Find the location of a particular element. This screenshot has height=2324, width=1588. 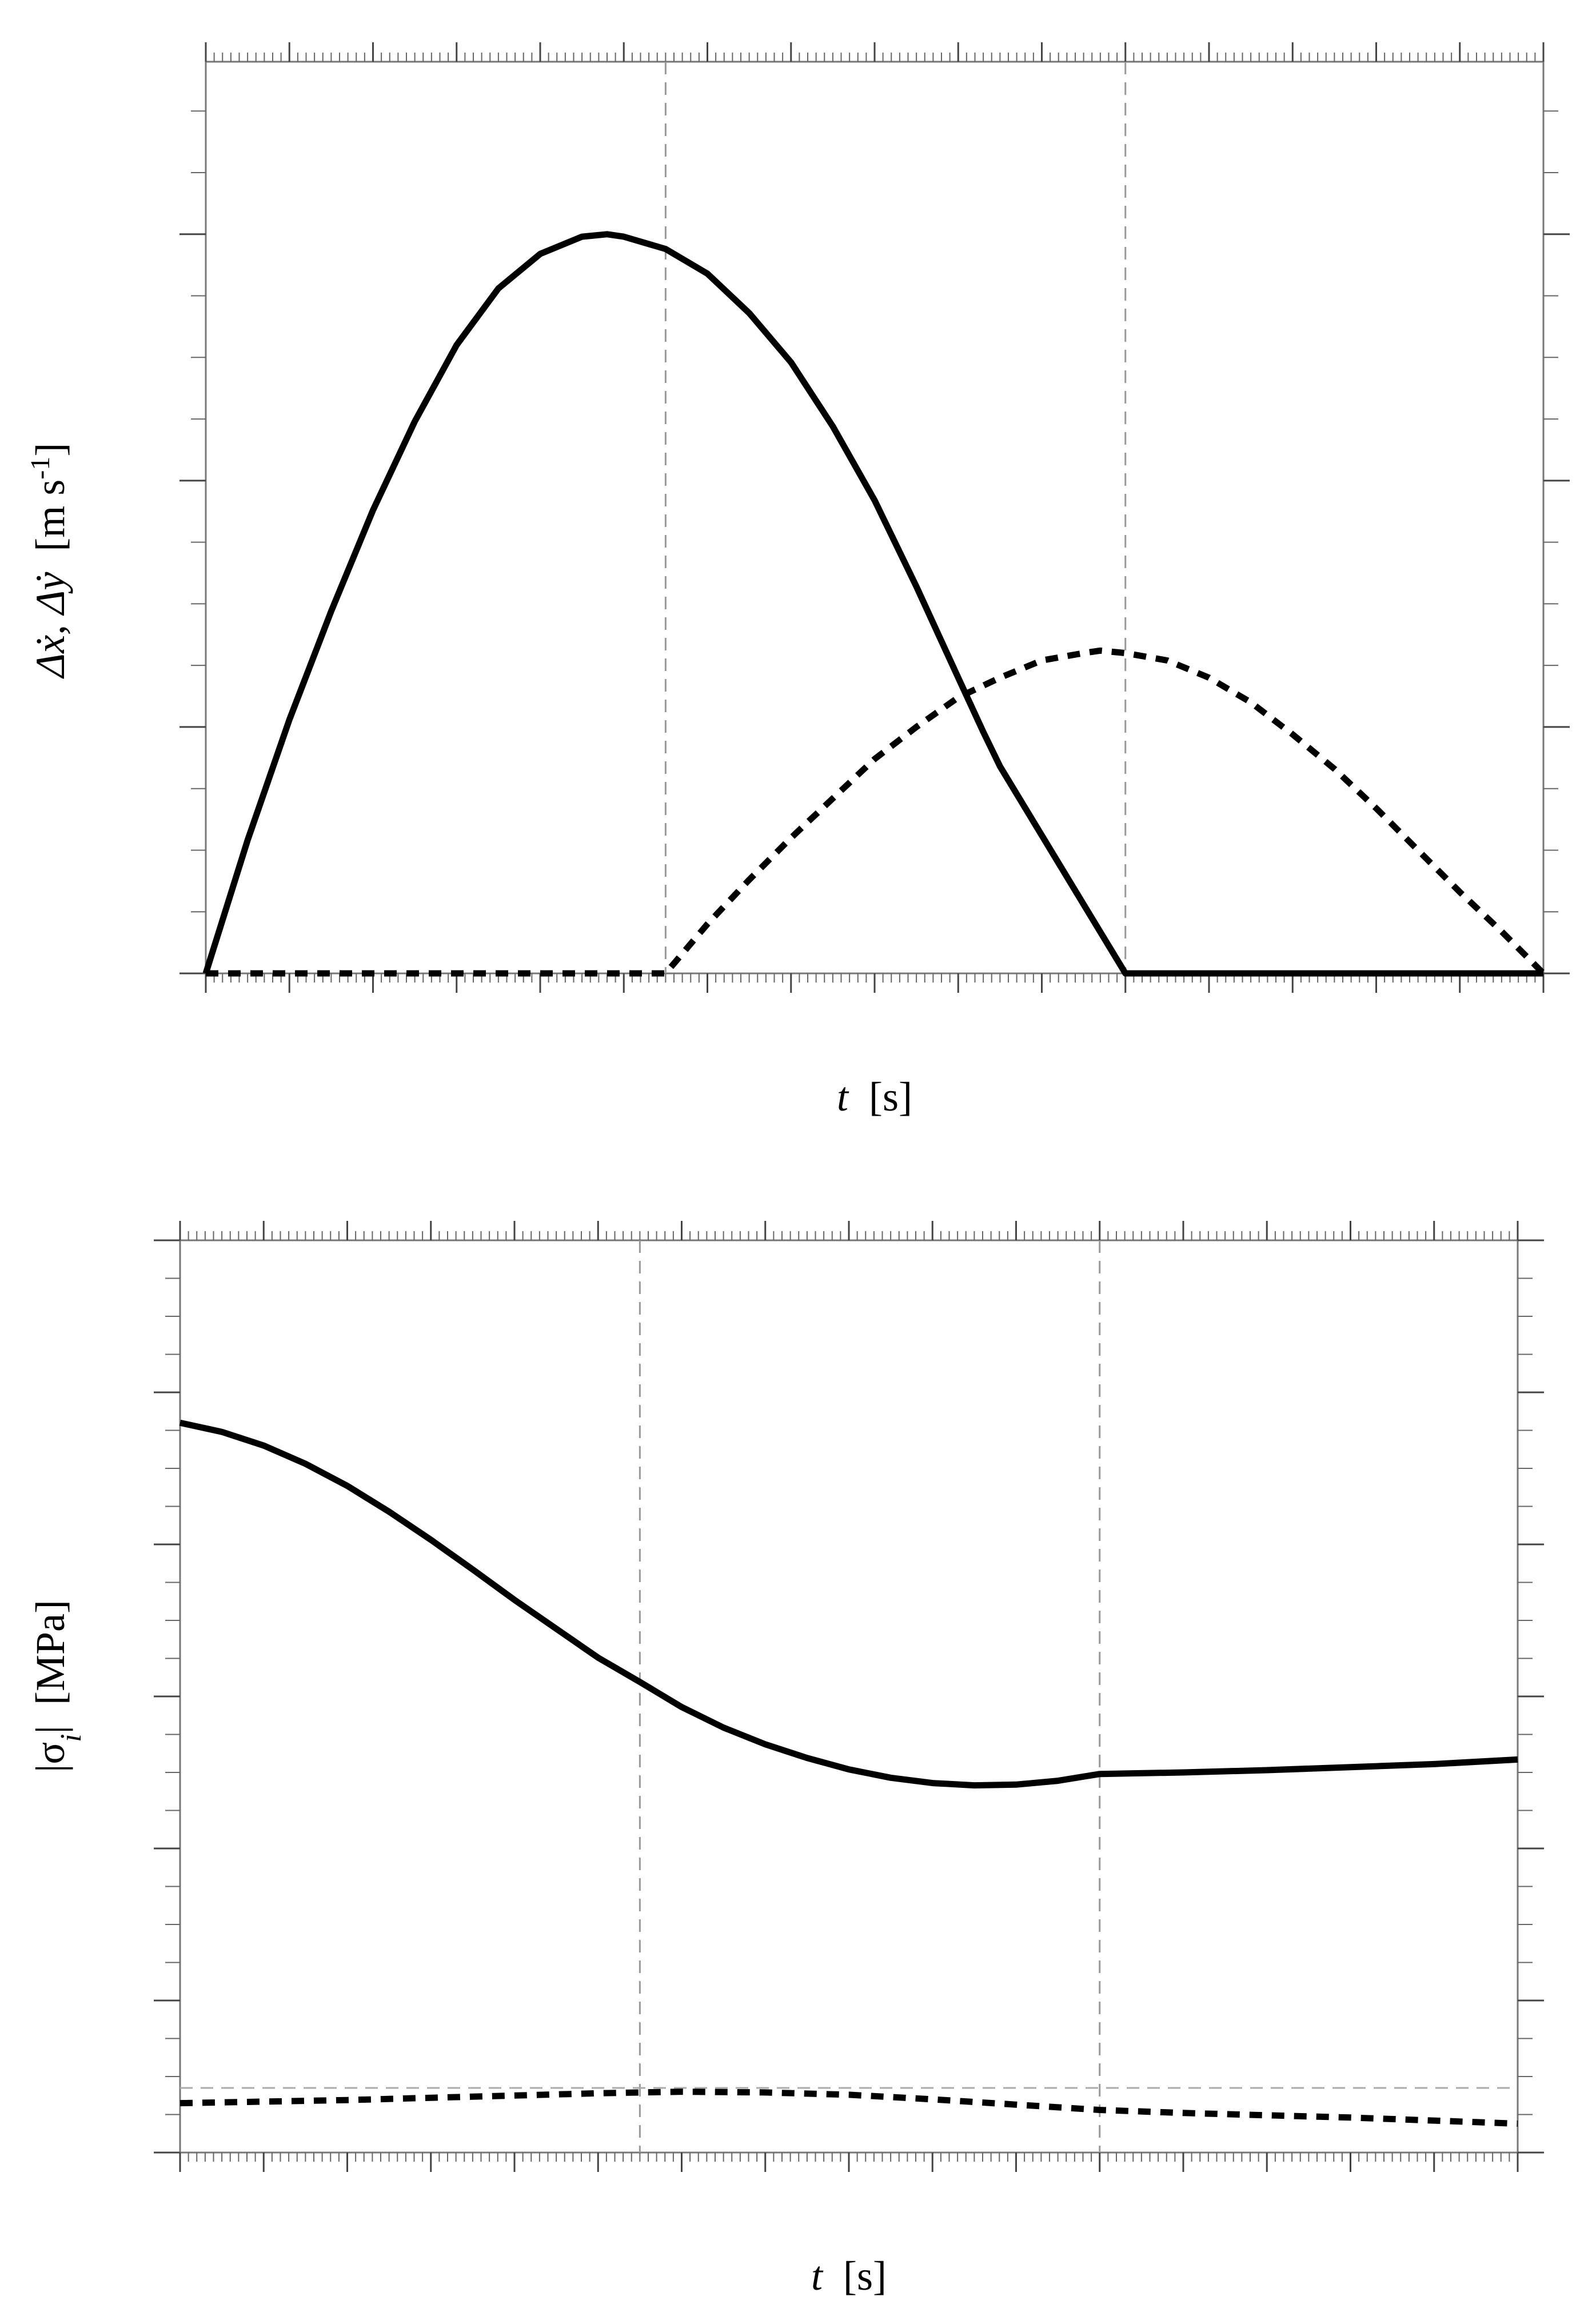

y-axis-unit-superscript: -1 is located at coordinates (40, 468).